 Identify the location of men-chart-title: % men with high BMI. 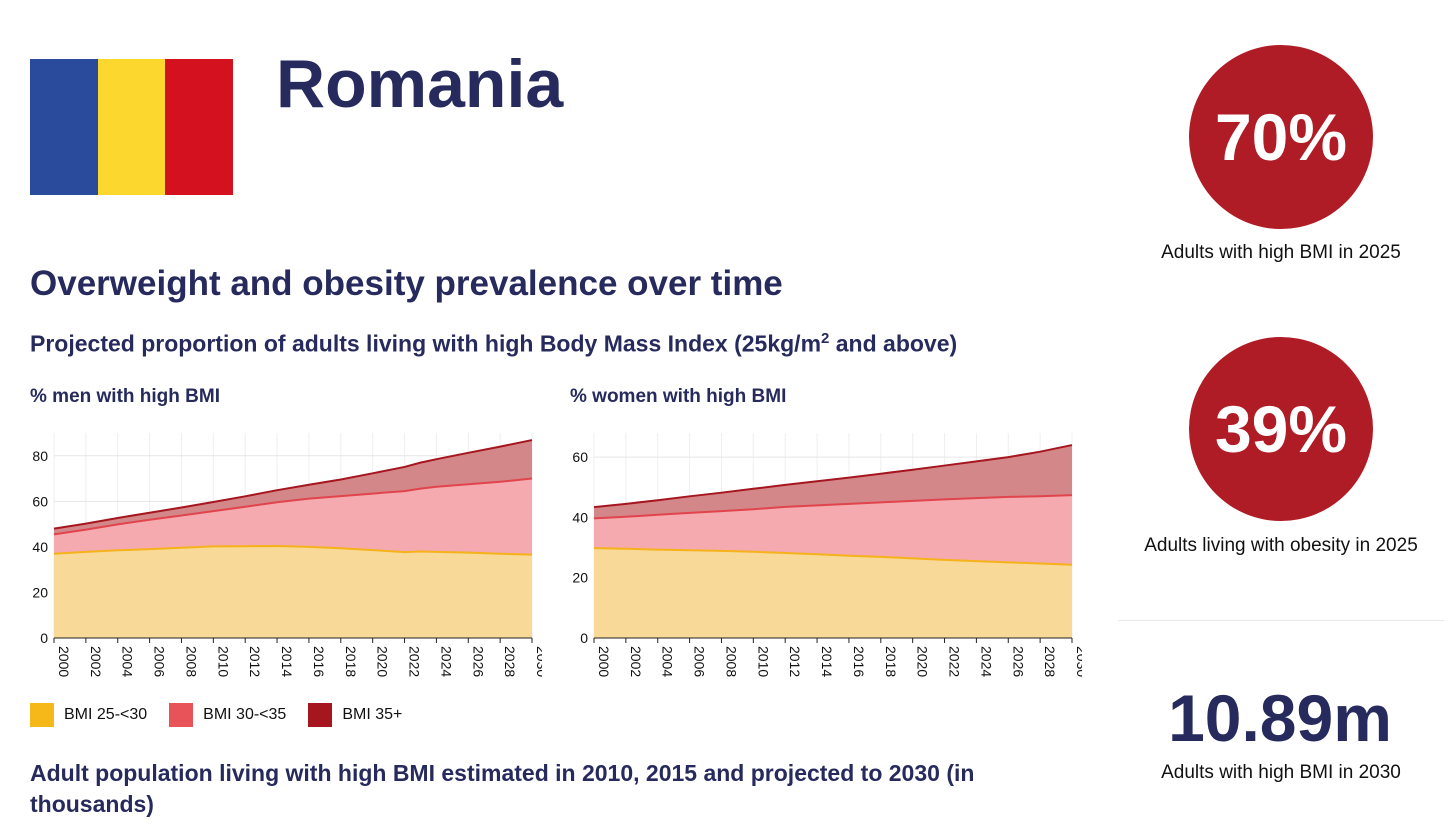
(125, 396).